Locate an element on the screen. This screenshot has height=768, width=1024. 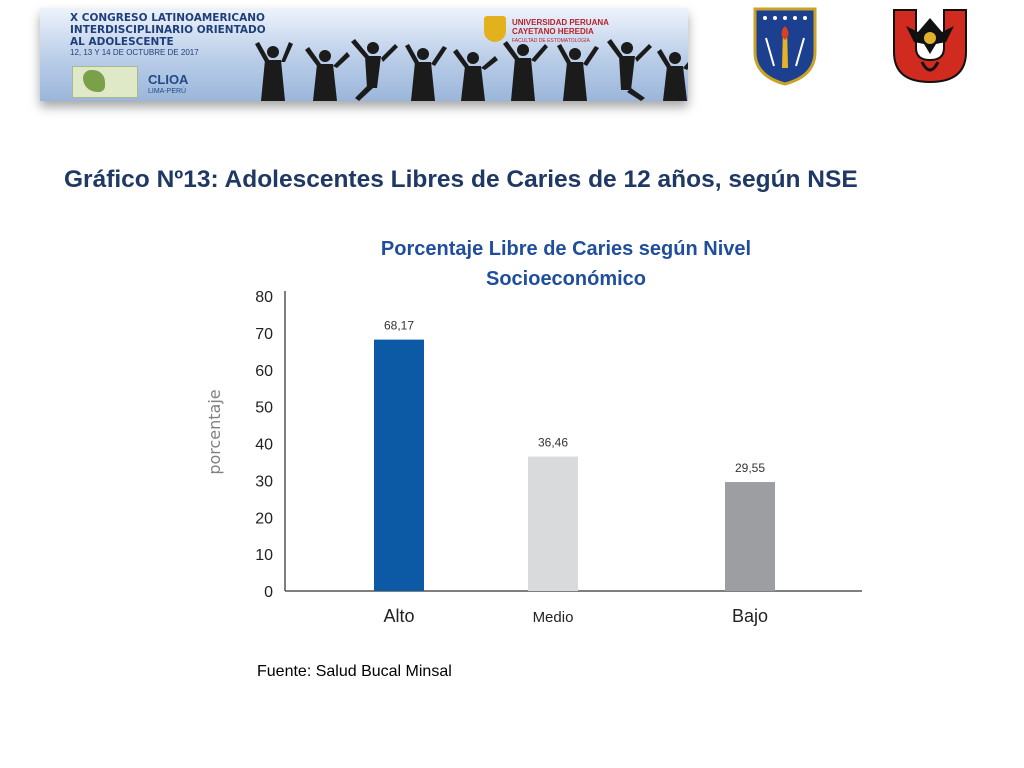
university-name: UNIVERSIDAD PERUANA CAYETANO HEREDIA is located at coordinates (560, 27).